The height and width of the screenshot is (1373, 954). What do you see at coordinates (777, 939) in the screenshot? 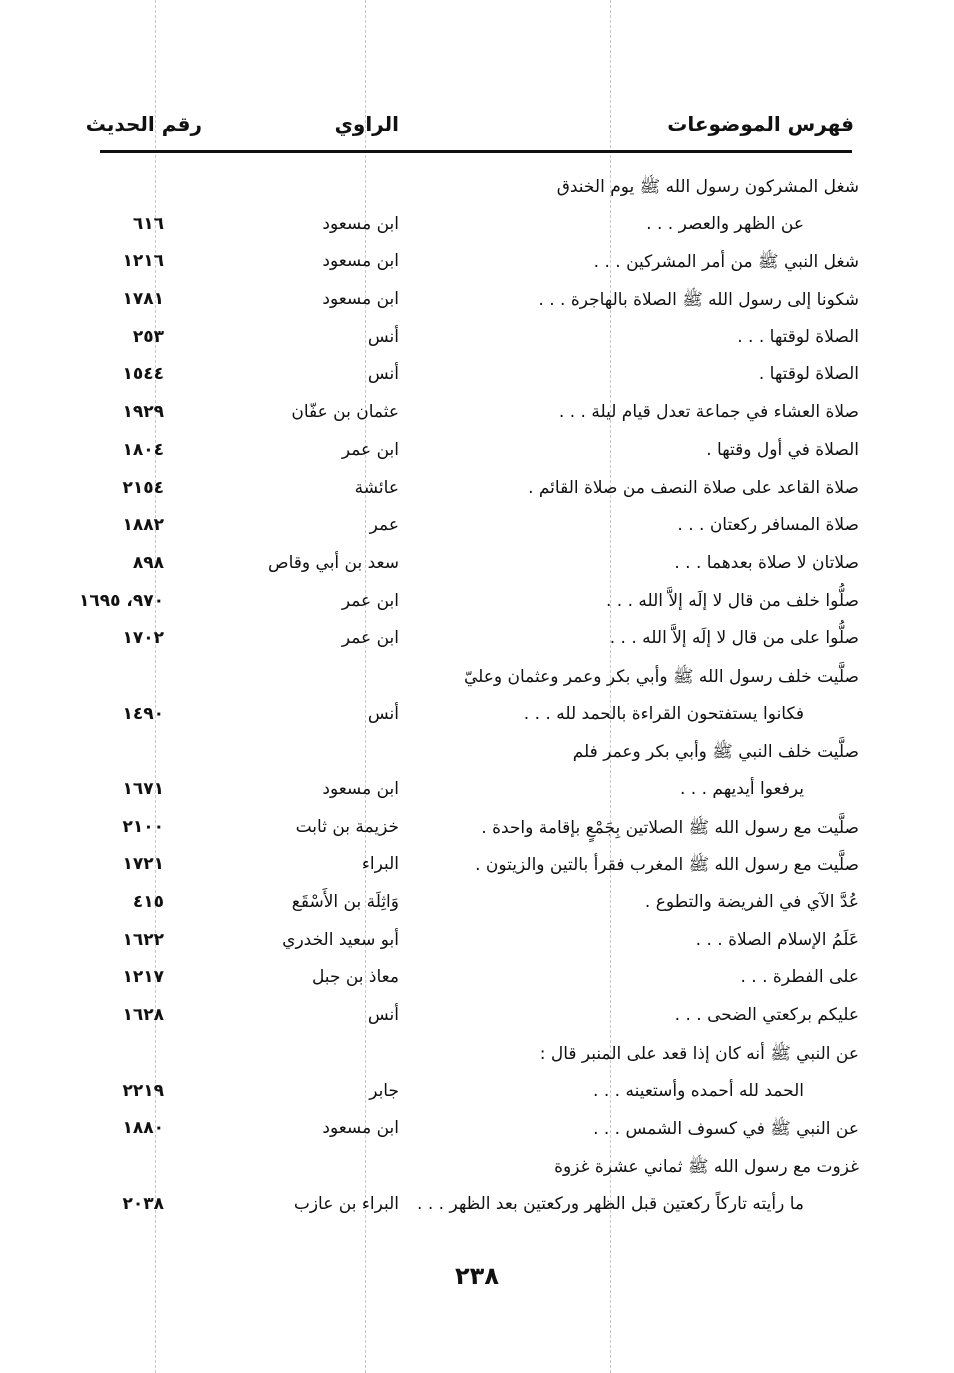
I see `topic-text: عَلَمُ الإسلام الصلاة . . .` at bounding box center [777, 939].